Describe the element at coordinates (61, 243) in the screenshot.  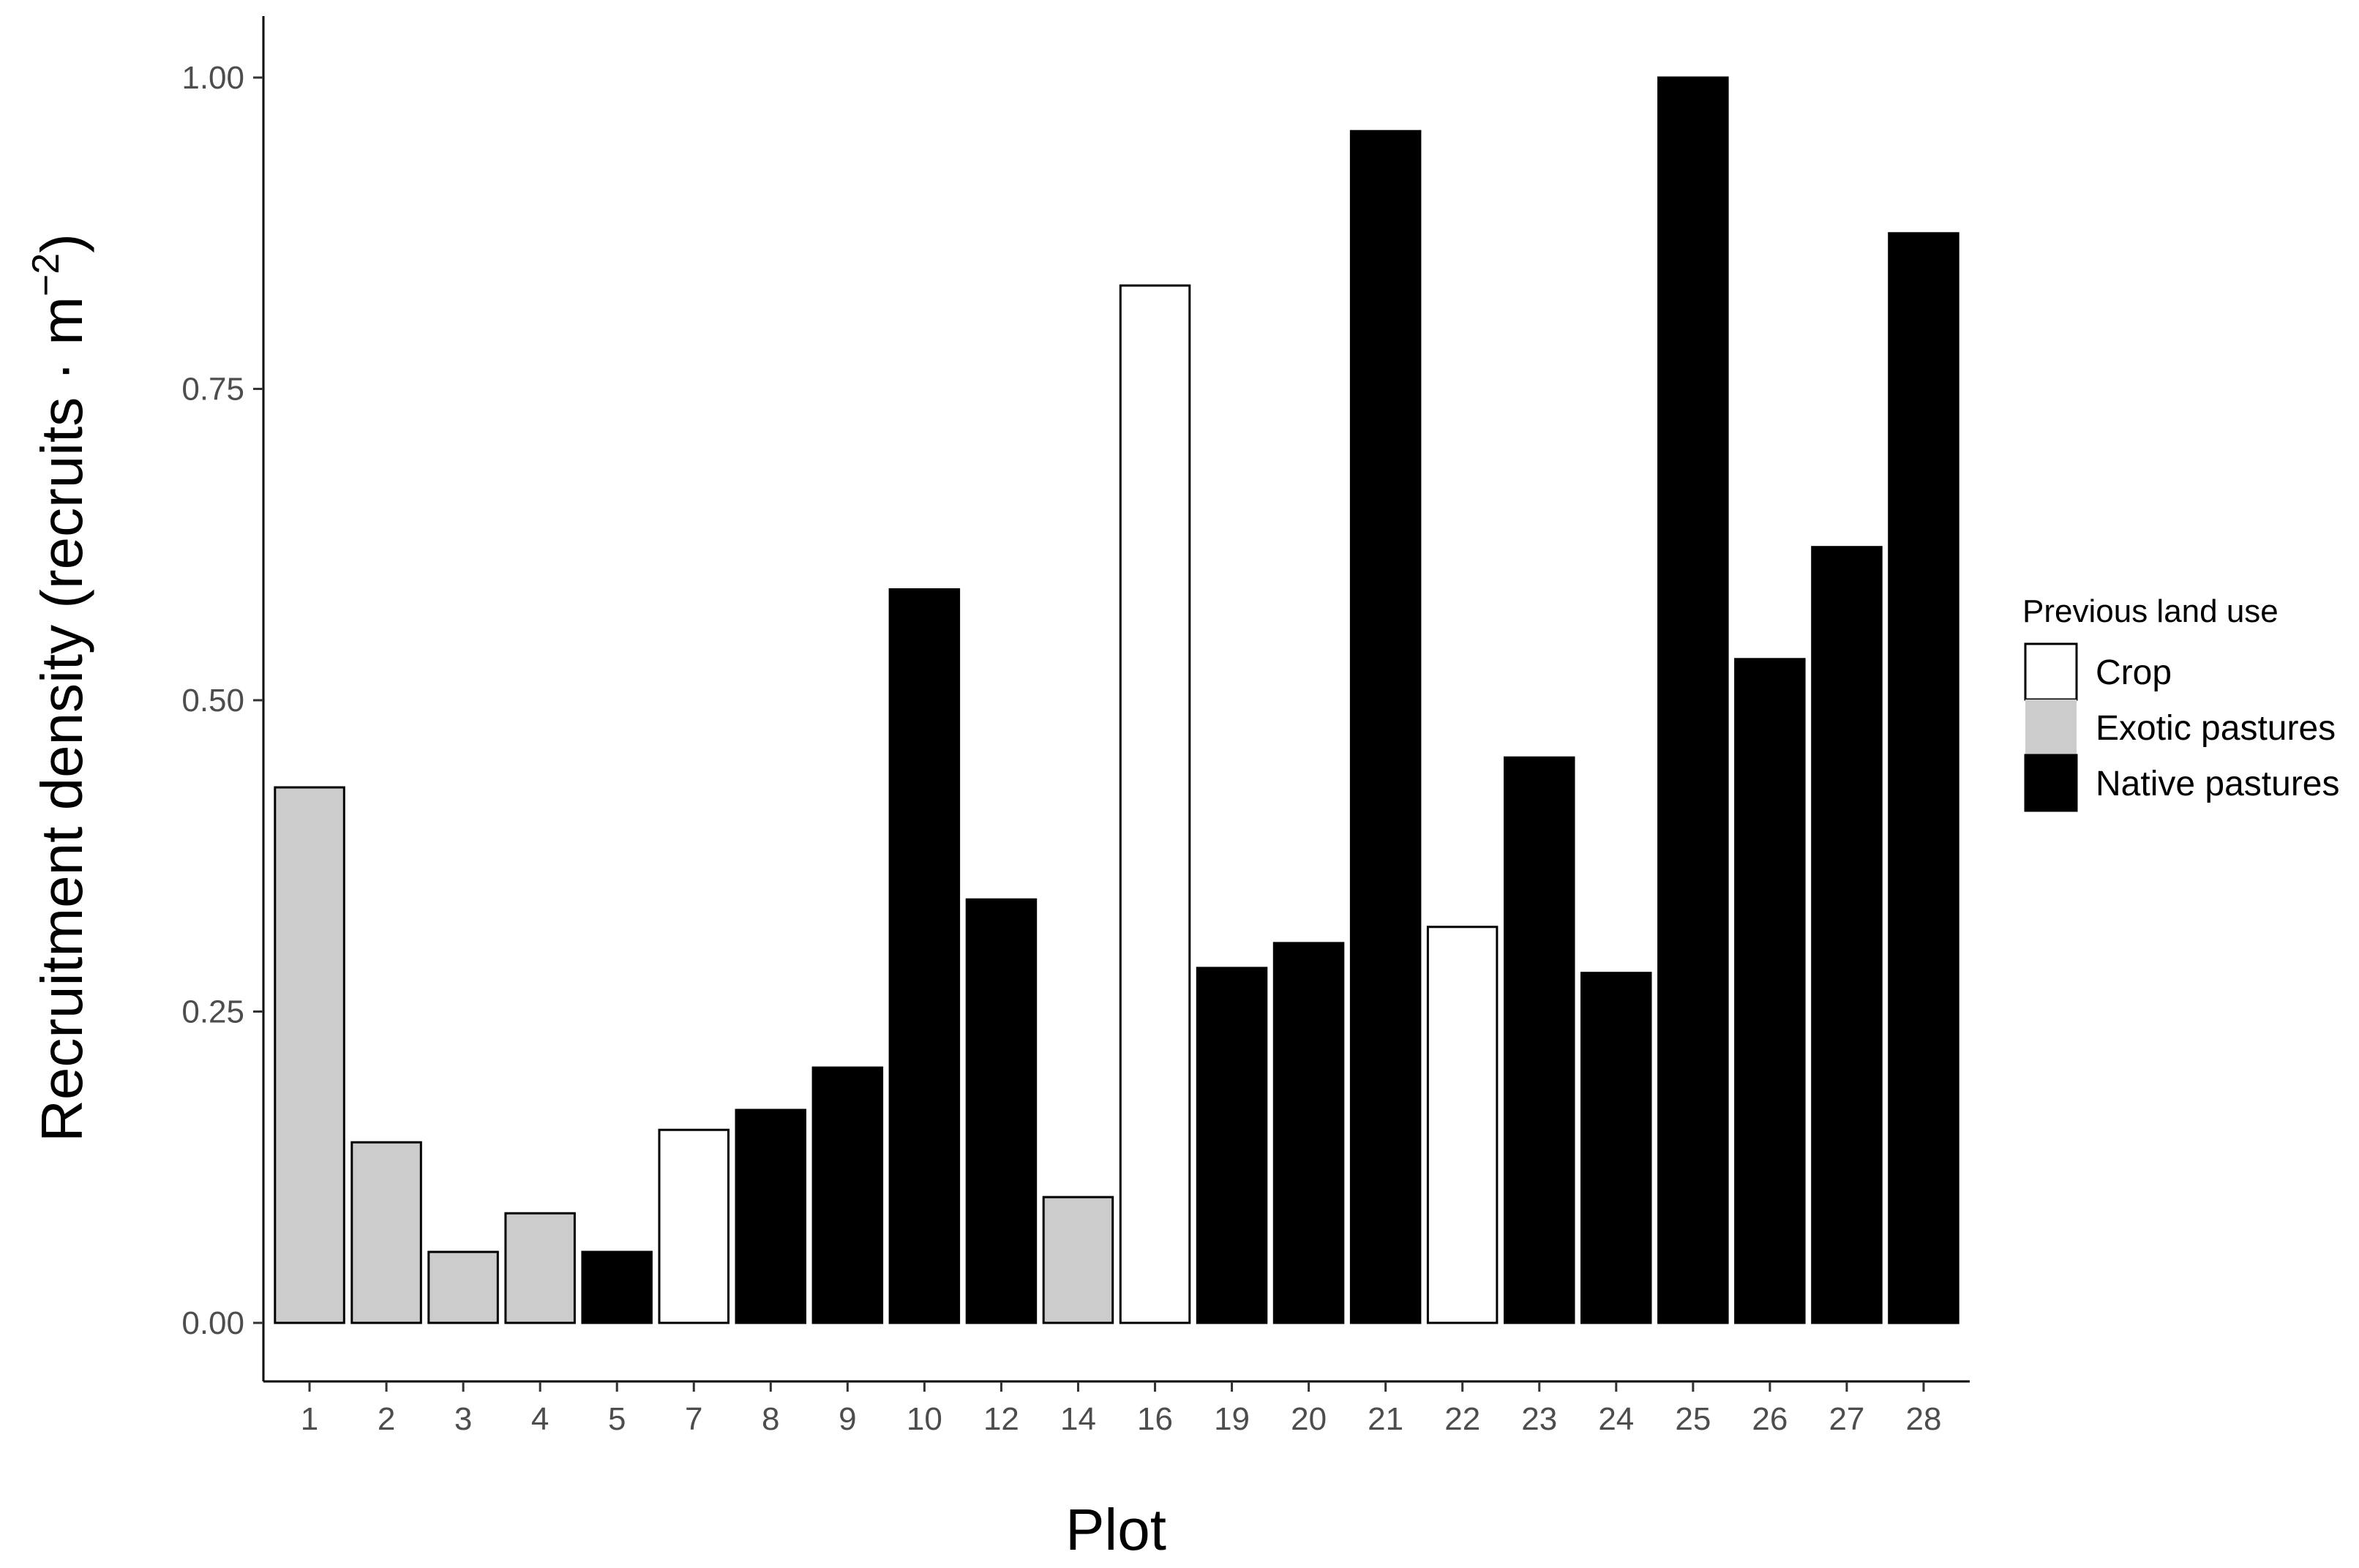
I see `y-axis-title-close: )` at that location.